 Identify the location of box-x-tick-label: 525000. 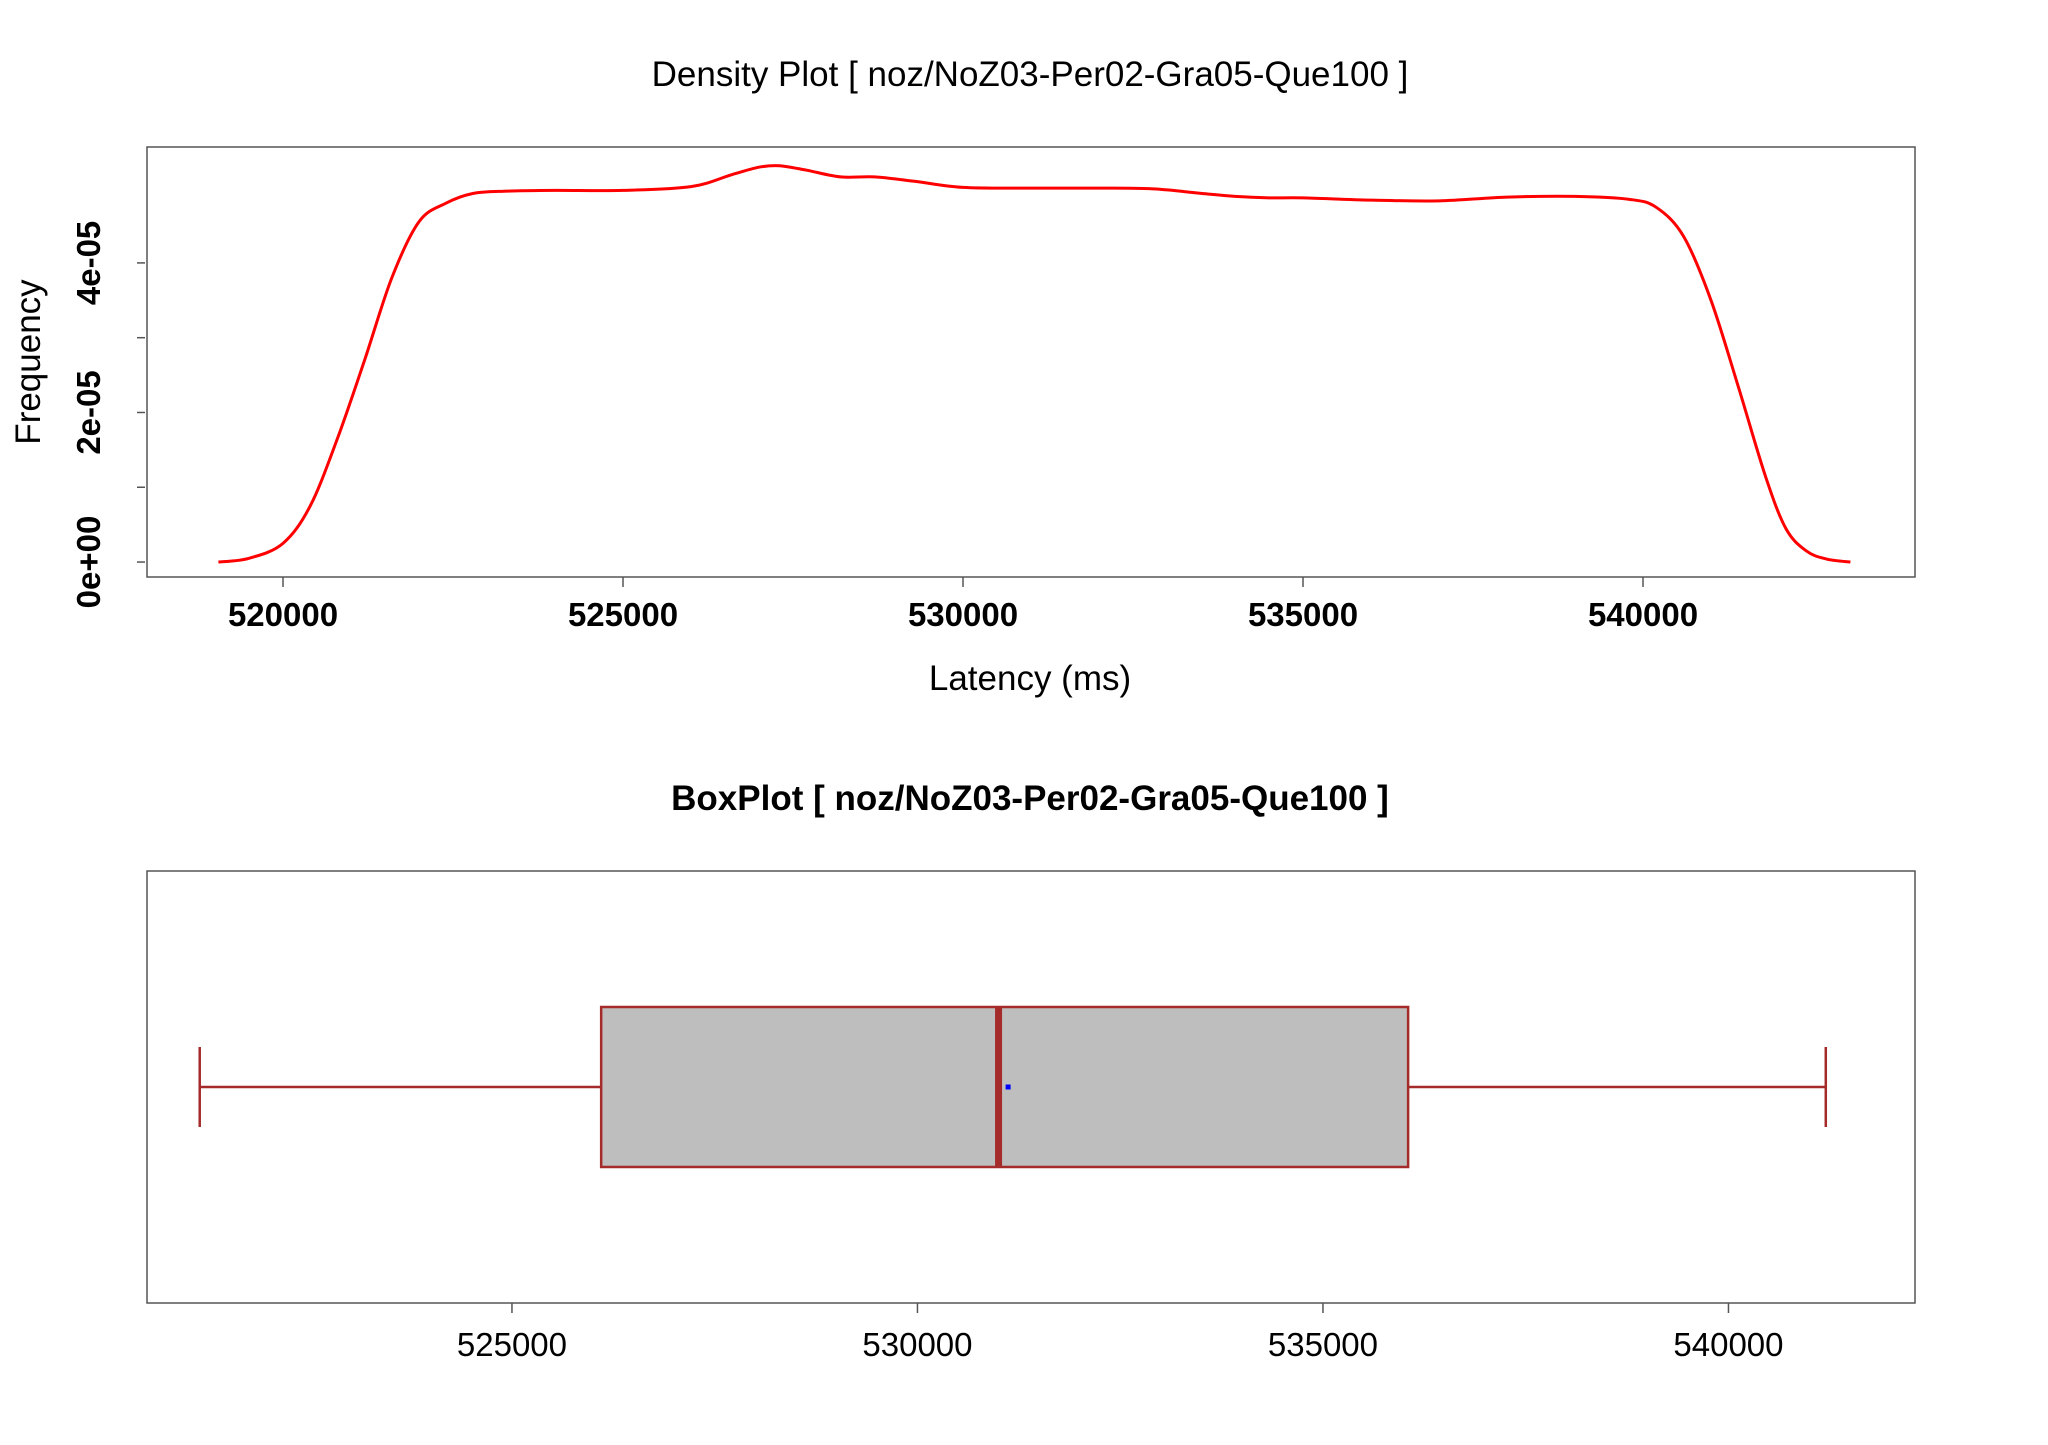
(512, 1344).